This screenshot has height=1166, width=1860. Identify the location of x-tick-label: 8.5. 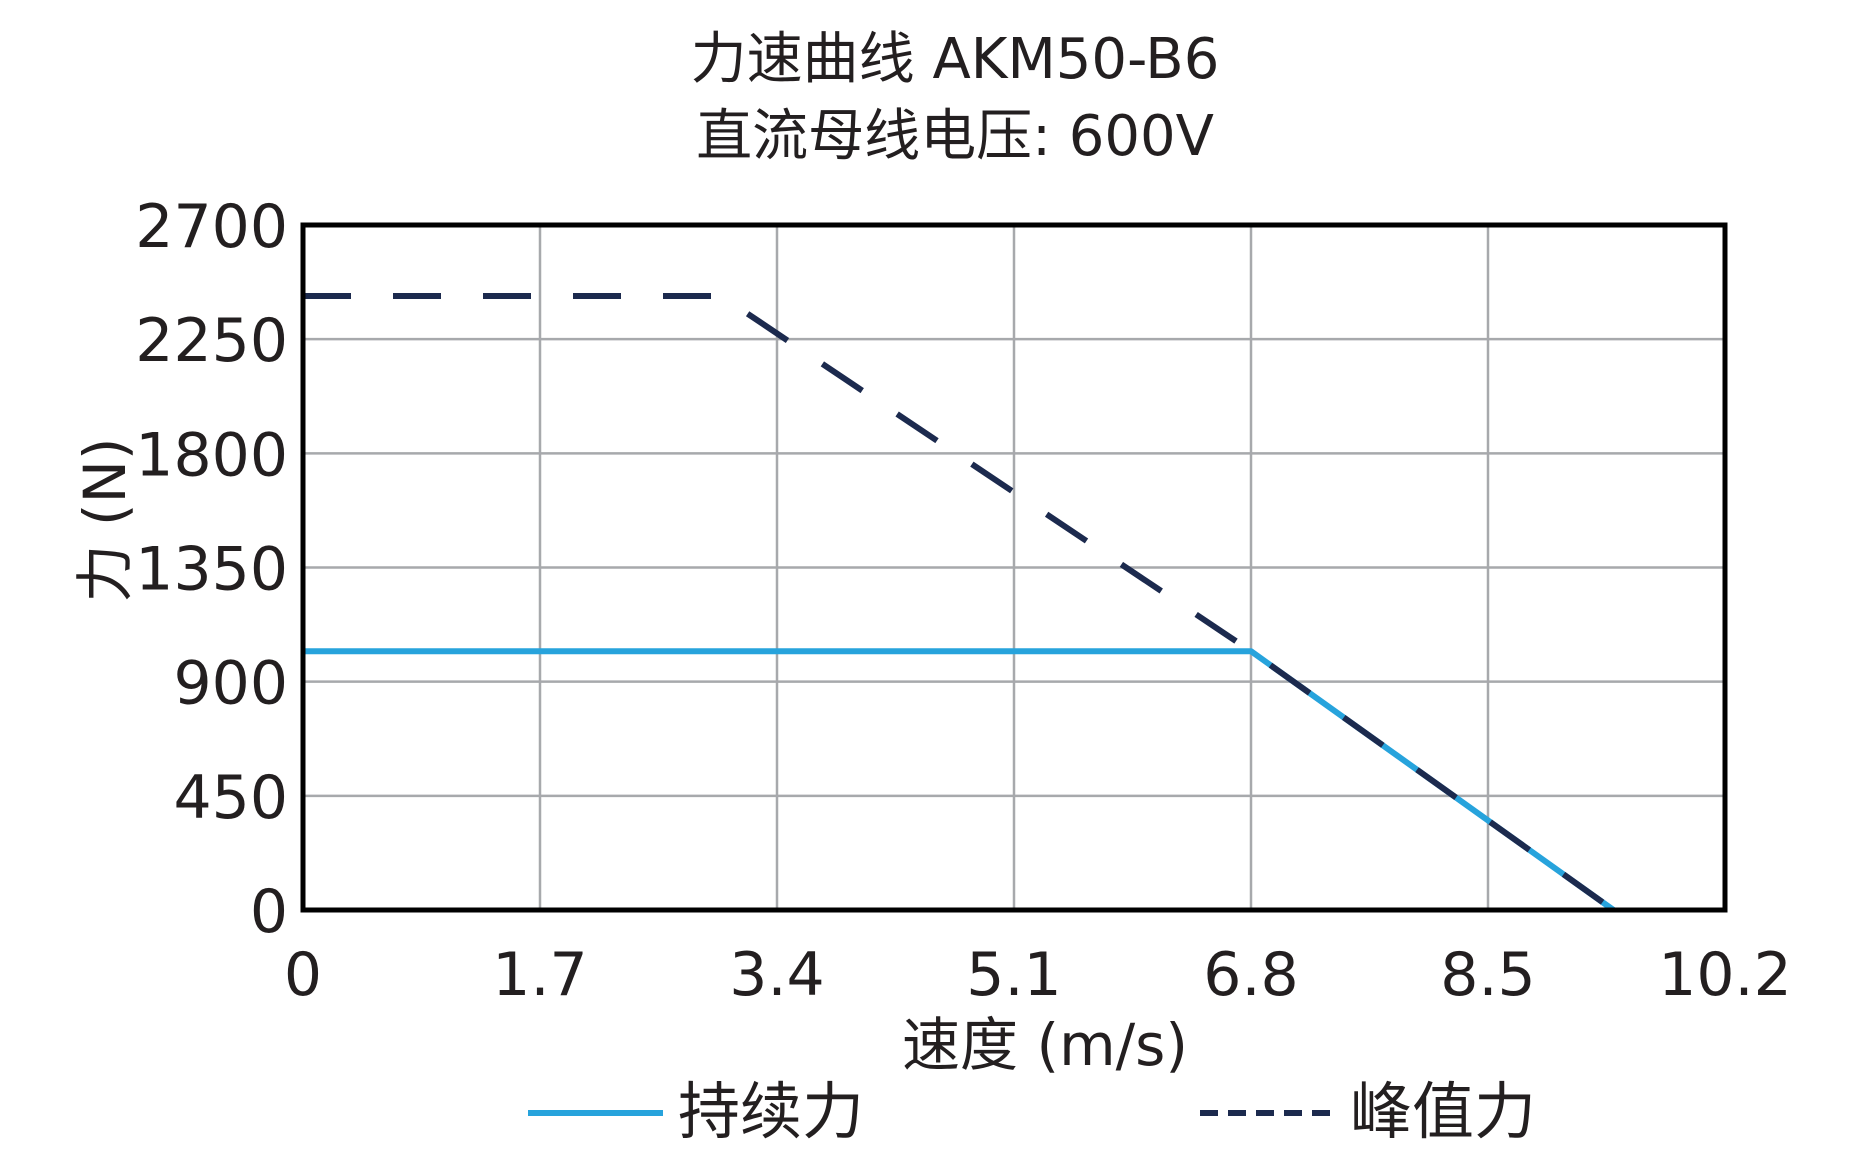
(1487, 975).